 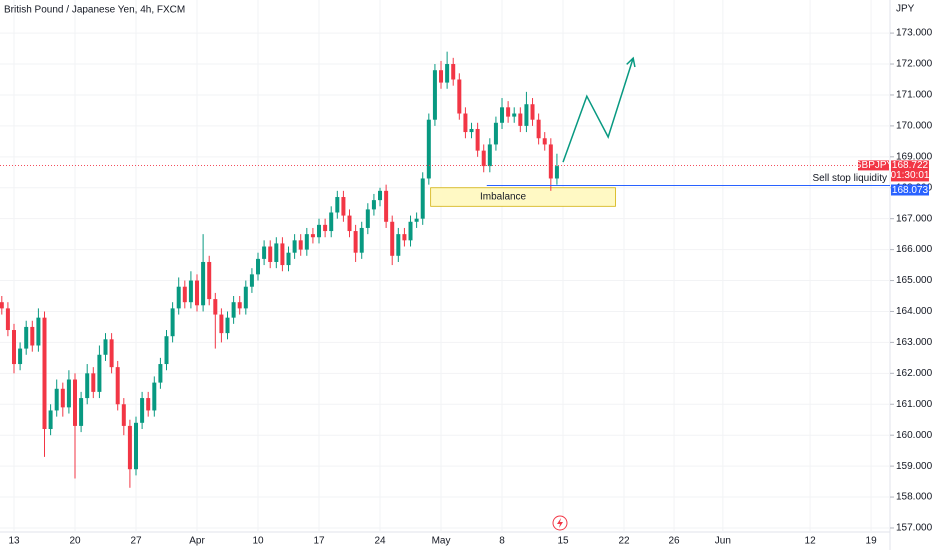 I want to click on x-tick-label: Apr, so click(x=197, y=541).